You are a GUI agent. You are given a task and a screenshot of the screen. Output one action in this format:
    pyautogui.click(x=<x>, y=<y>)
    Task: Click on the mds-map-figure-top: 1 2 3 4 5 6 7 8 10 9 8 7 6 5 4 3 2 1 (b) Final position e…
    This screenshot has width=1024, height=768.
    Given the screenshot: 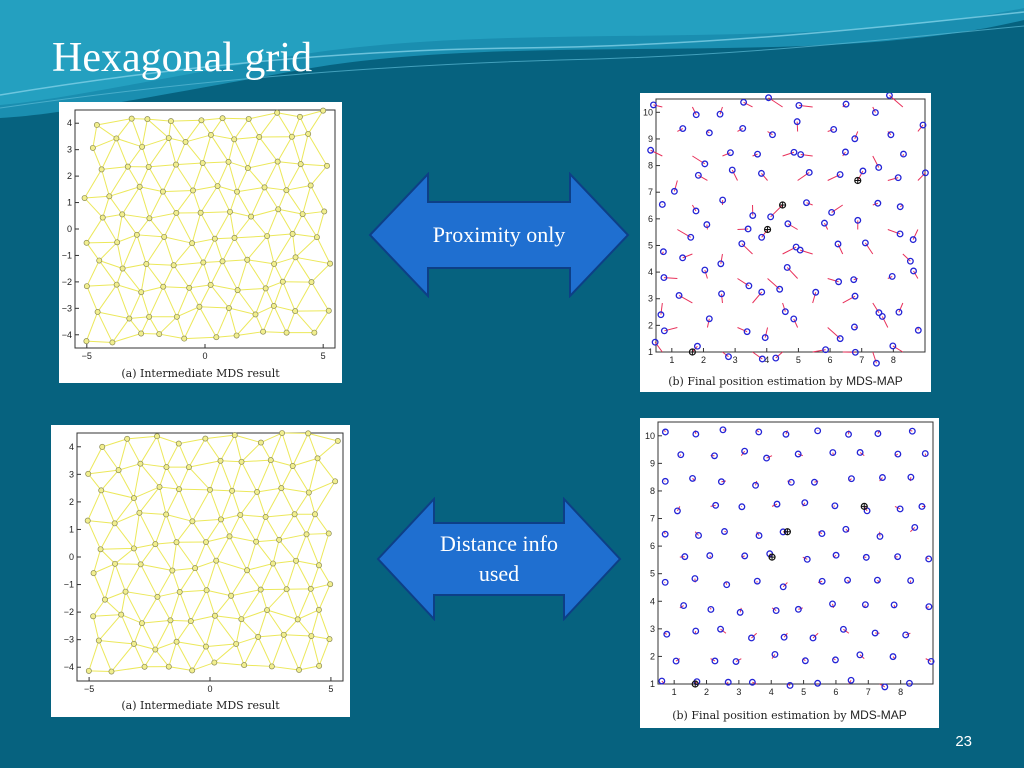 What is the action you would take?
    pyautogui.click(x=785, y=242)
    